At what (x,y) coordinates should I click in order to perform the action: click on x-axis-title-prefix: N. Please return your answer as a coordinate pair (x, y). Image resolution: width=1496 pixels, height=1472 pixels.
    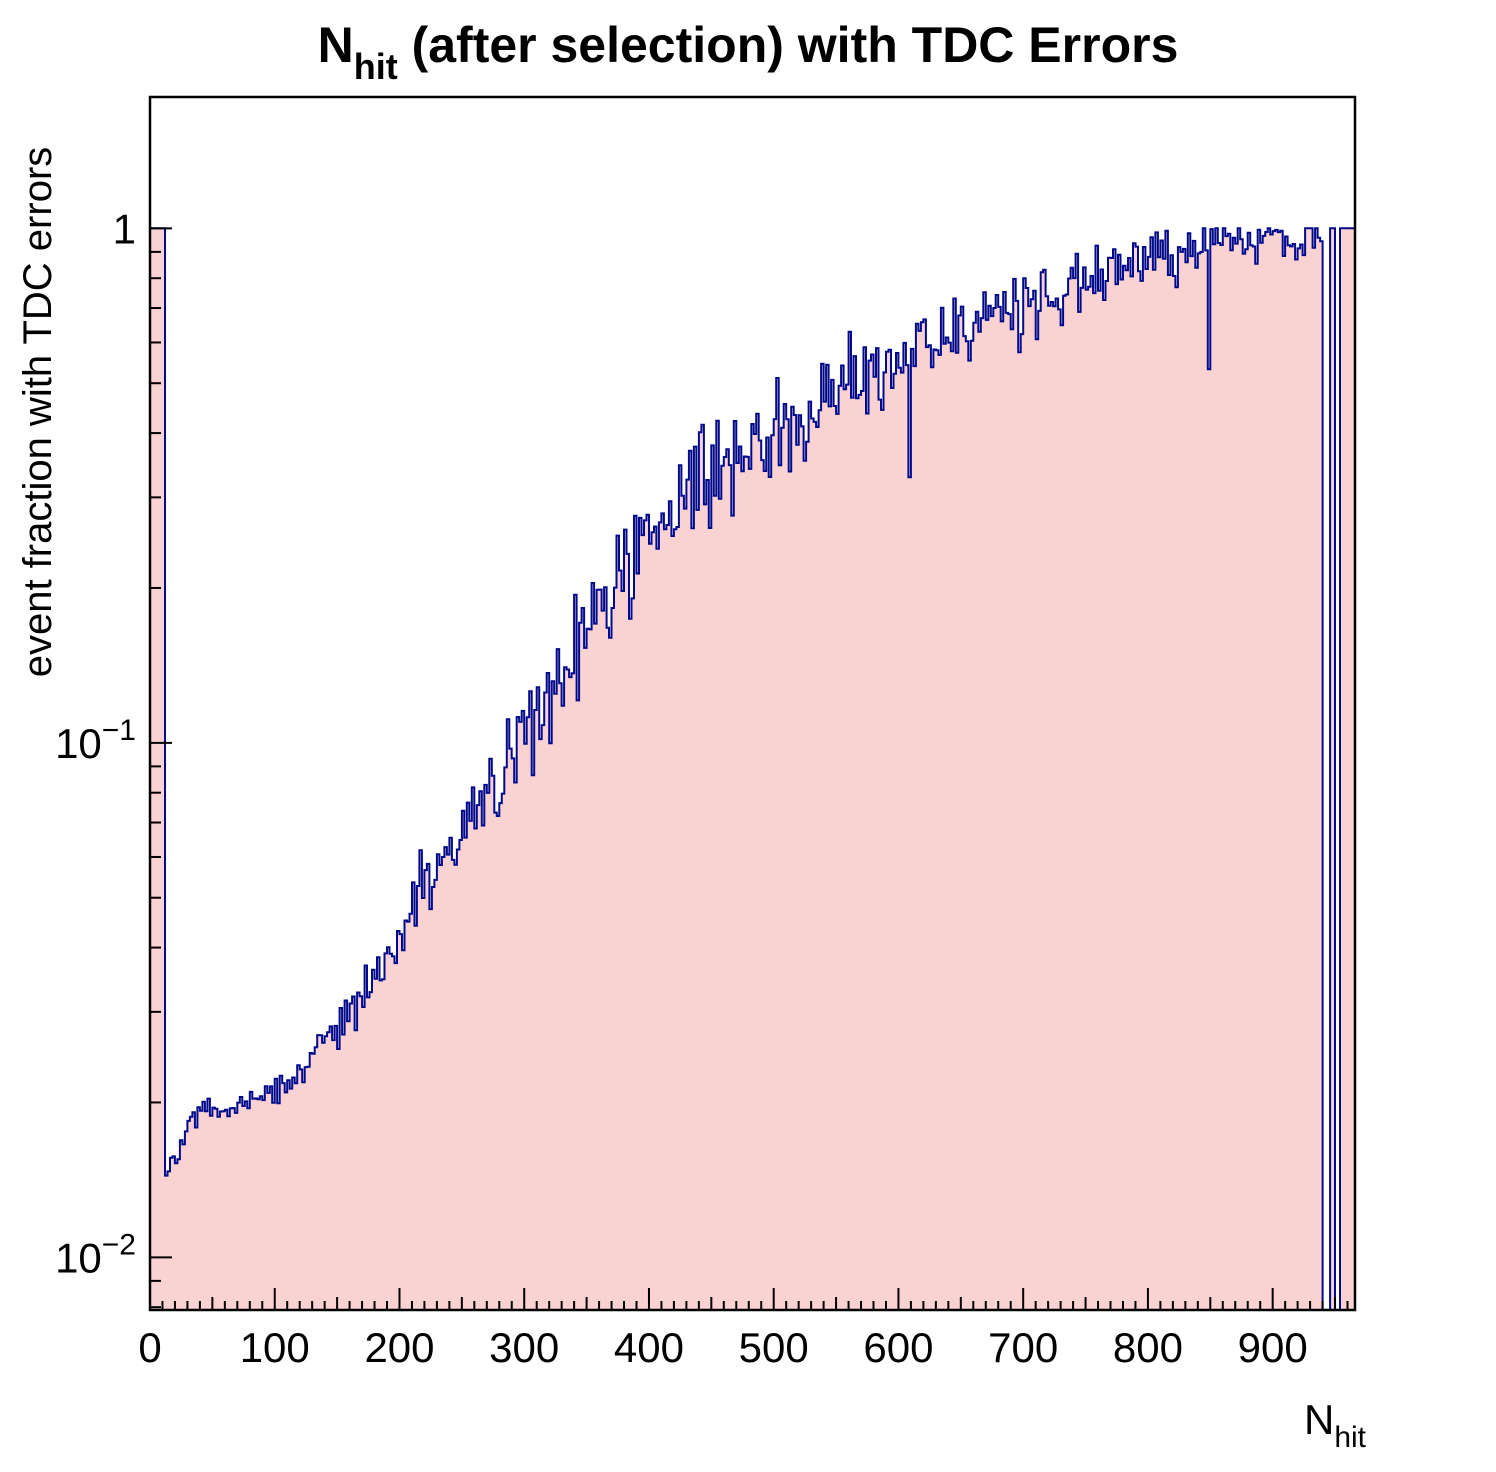
    Looking at the image, I should click on (1319, 1419).